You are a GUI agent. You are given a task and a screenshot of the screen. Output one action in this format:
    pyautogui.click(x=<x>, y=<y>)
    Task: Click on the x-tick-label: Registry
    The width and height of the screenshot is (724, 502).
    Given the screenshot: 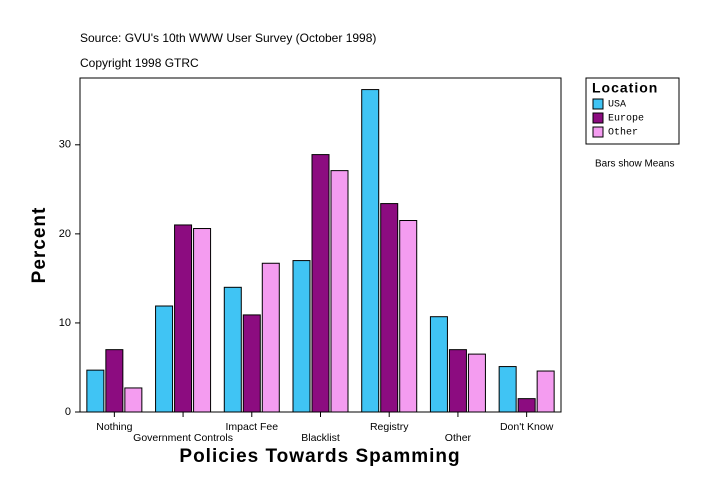 What is the action you would take?
    pyautogui.click(x=389, y=427)
    